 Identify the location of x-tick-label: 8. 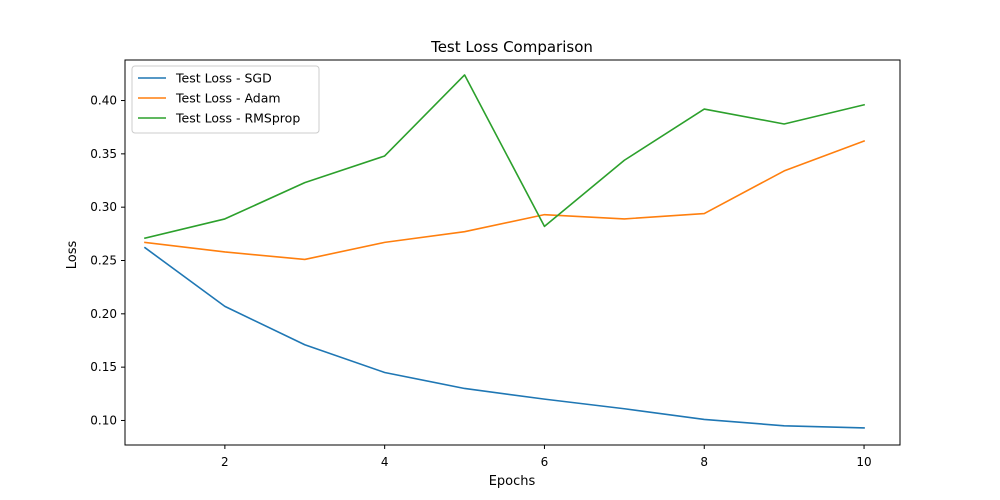
(704, 462).